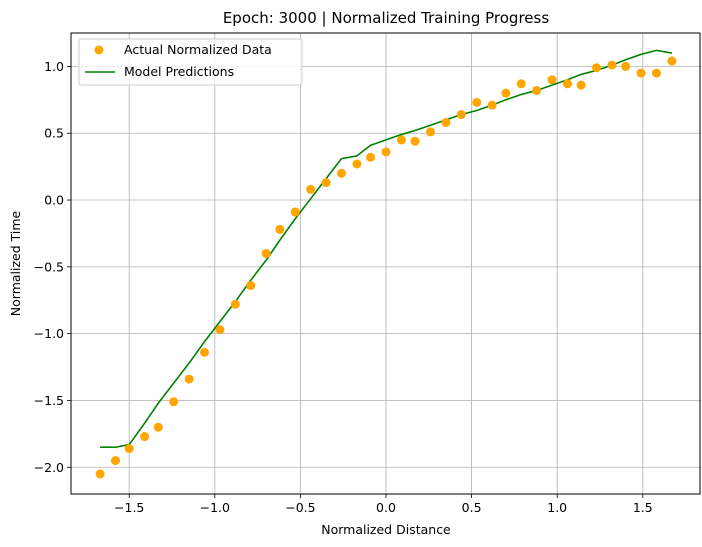 This screenshot has width=702, height=547. What do you see at coordinates (215, 507) in the screenshot?
I see `x-tick-label: −1.0` at bounding box center [215, 507].